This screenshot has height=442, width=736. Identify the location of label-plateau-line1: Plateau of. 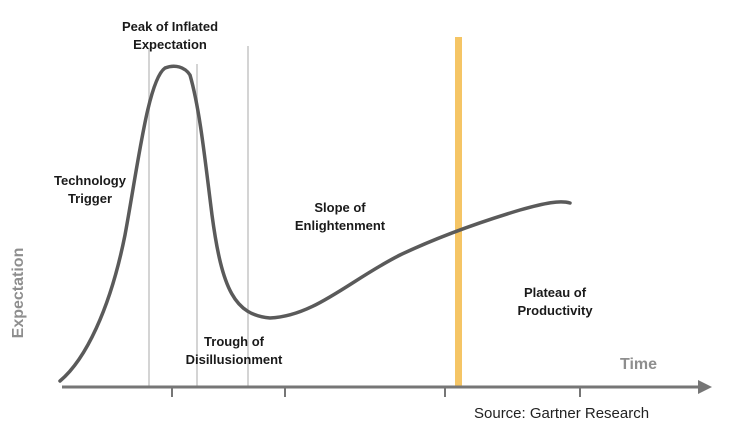
(555, 292).